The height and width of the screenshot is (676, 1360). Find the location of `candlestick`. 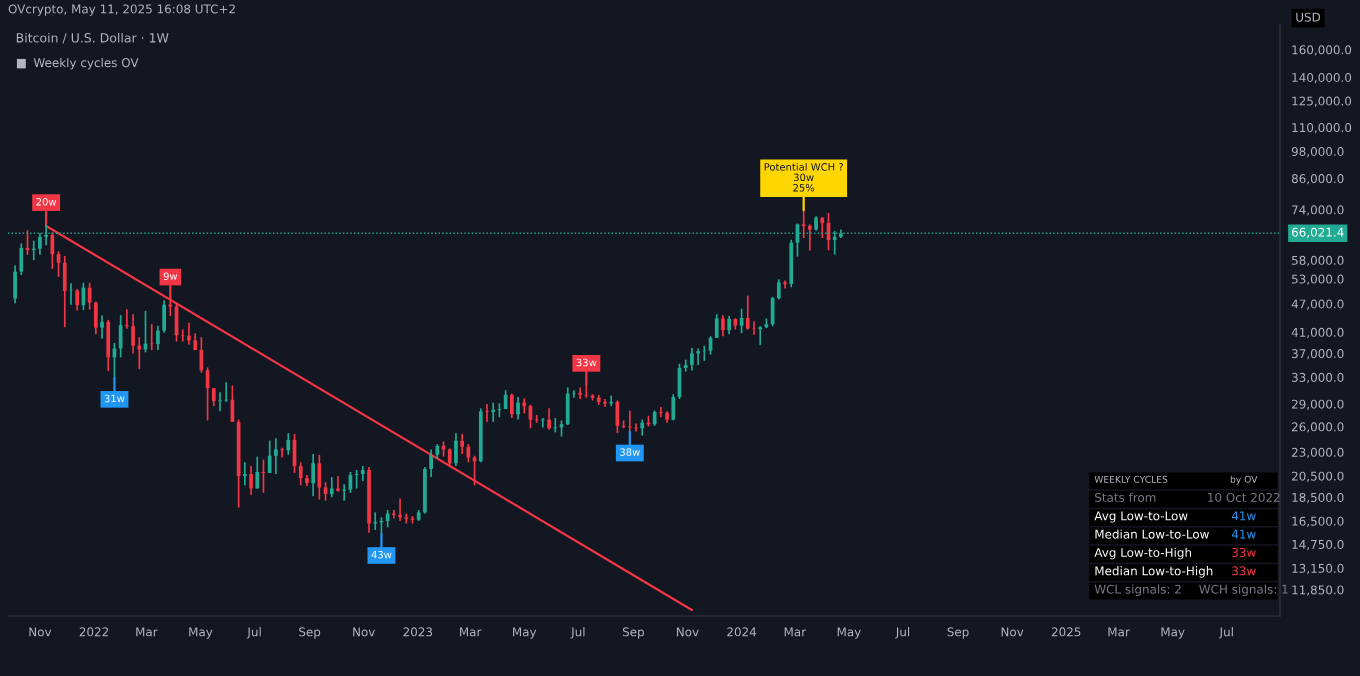

candlestick is located at coordinates (182, 335).